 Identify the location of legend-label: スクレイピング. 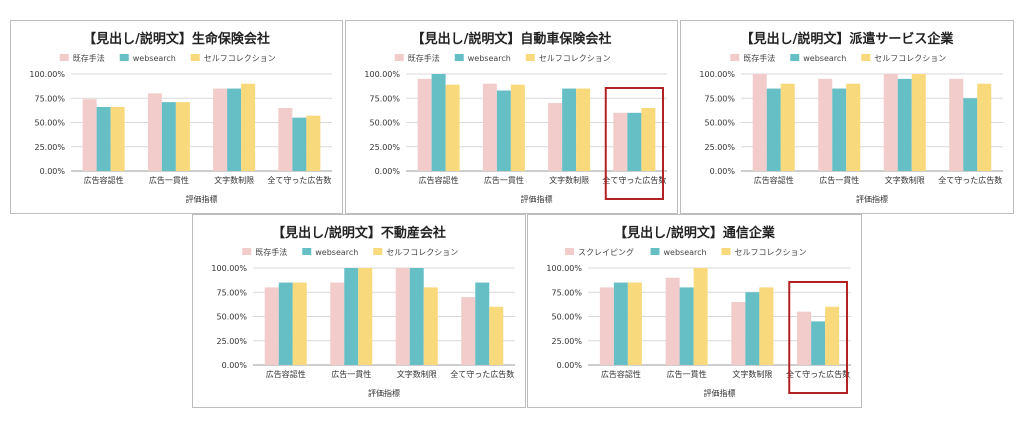
(606, 252).